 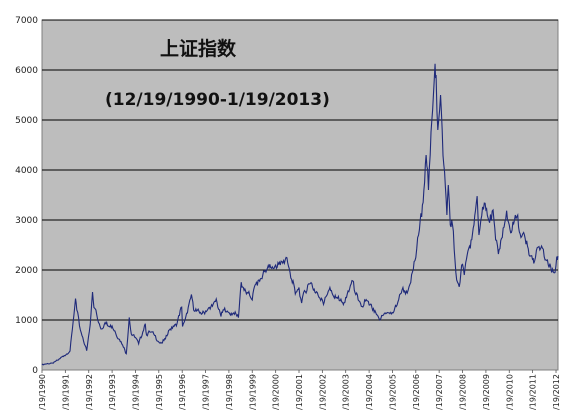 I want to click on y-tick-label: 1000, so click(x=26, y=321).